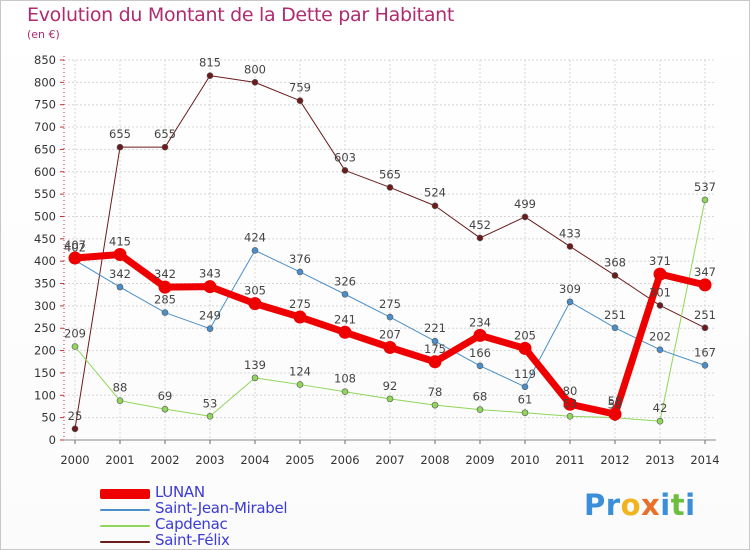  I want to click on data-label: 537, so click(705, 187).